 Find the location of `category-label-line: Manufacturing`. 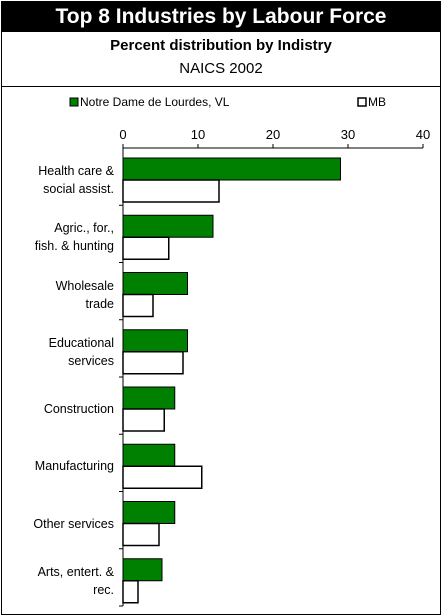

category-label-line: Manufacturing is located at coordinates (74, 466).